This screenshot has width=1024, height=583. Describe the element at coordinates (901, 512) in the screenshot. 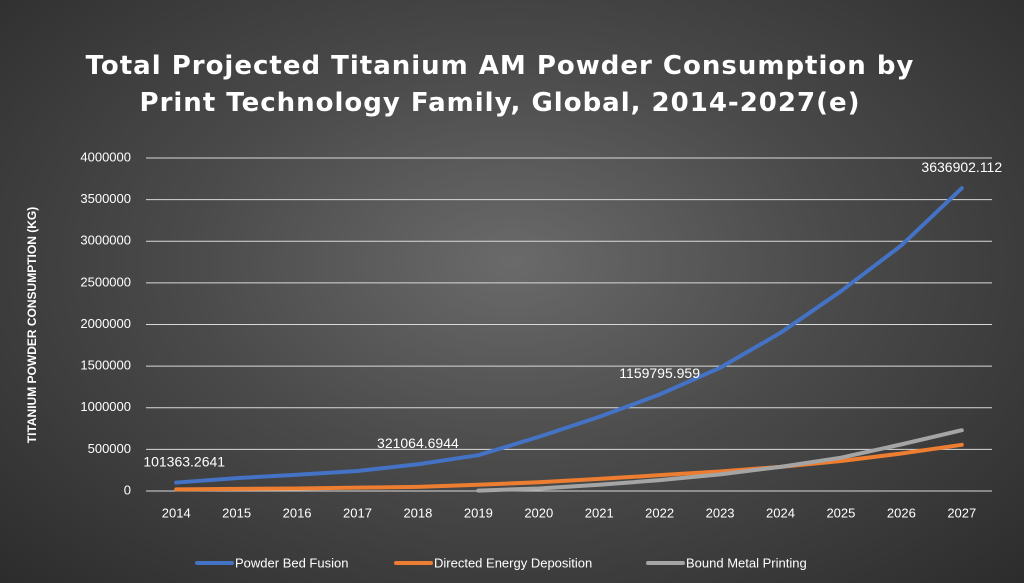

I see `x-tick-label: 2026` at that location.